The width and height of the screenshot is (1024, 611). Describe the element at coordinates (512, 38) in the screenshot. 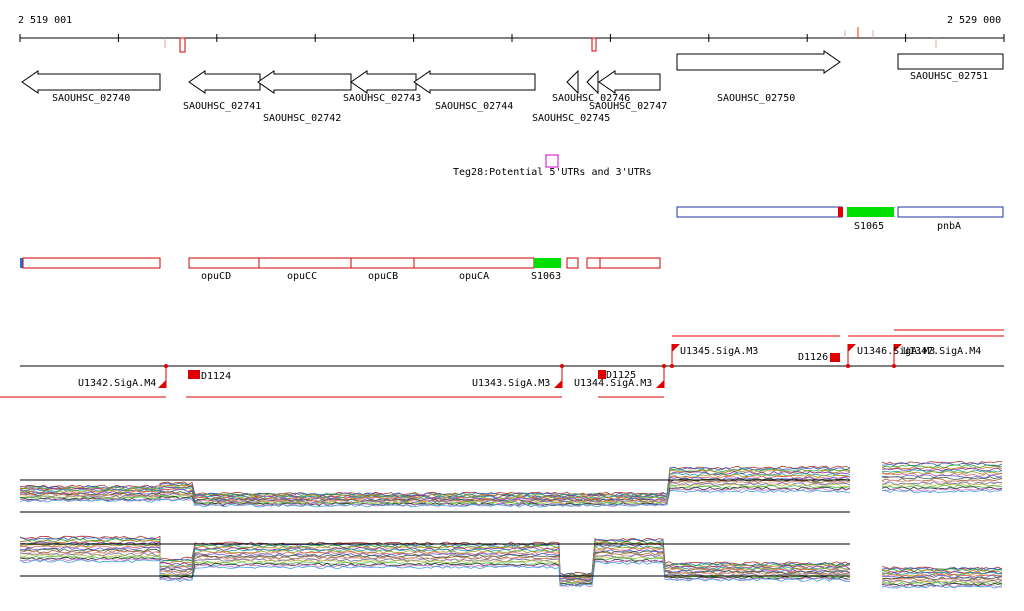

I see `ruler-ticks` at that location.